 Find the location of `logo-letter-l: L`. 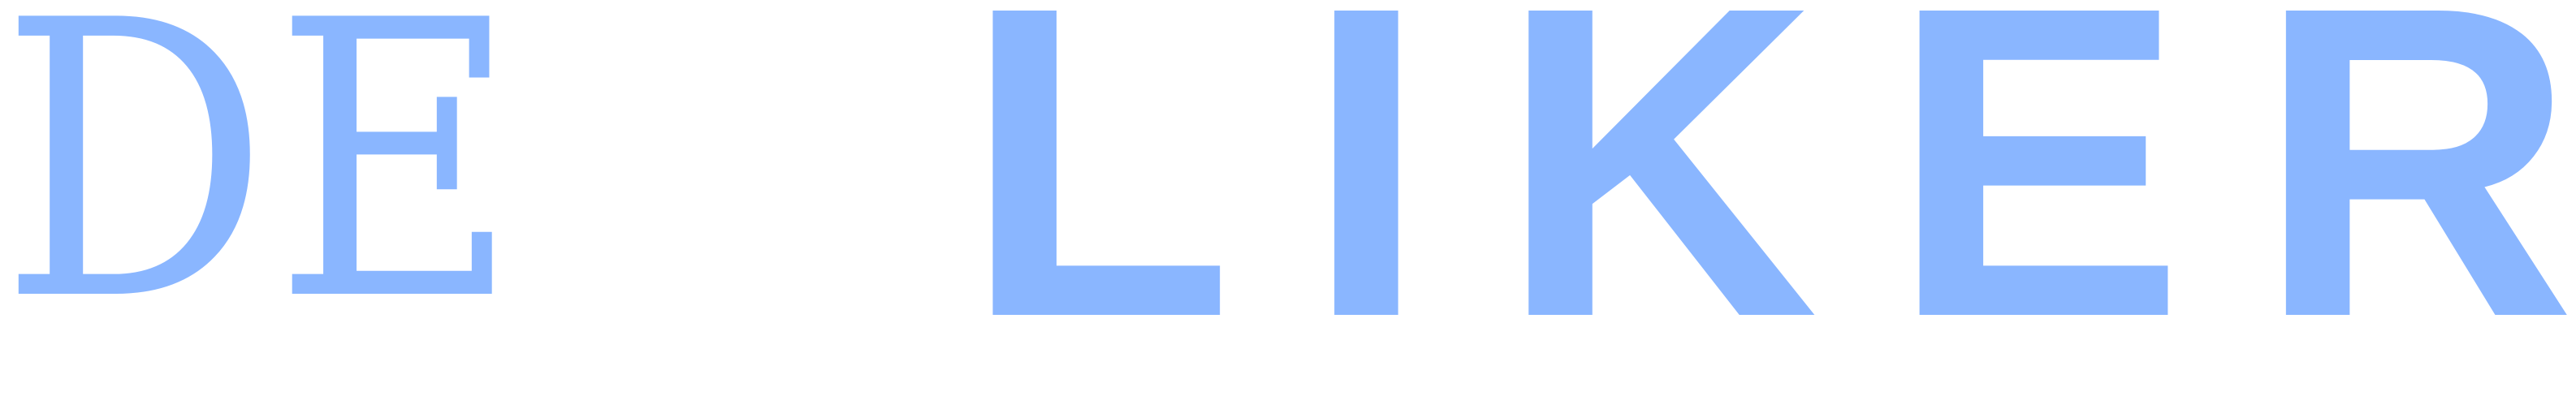

logo-letter-l: L is located at coordinates (1098, 204).